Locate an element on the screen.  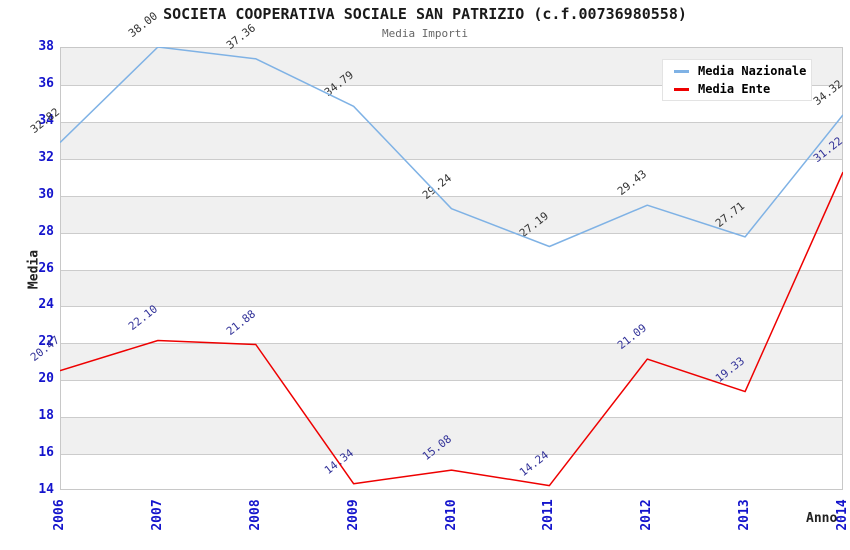
y-tick-label: 14 is located at coordinates (46, 489).